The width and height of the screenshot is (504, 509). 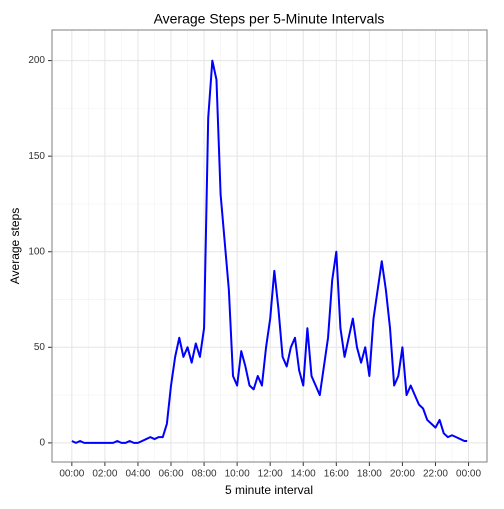 What do you see at coordinates (137, 474) in the screenshot?
I see `x-tick-label: 04:00` at bounding box center [137, 474].